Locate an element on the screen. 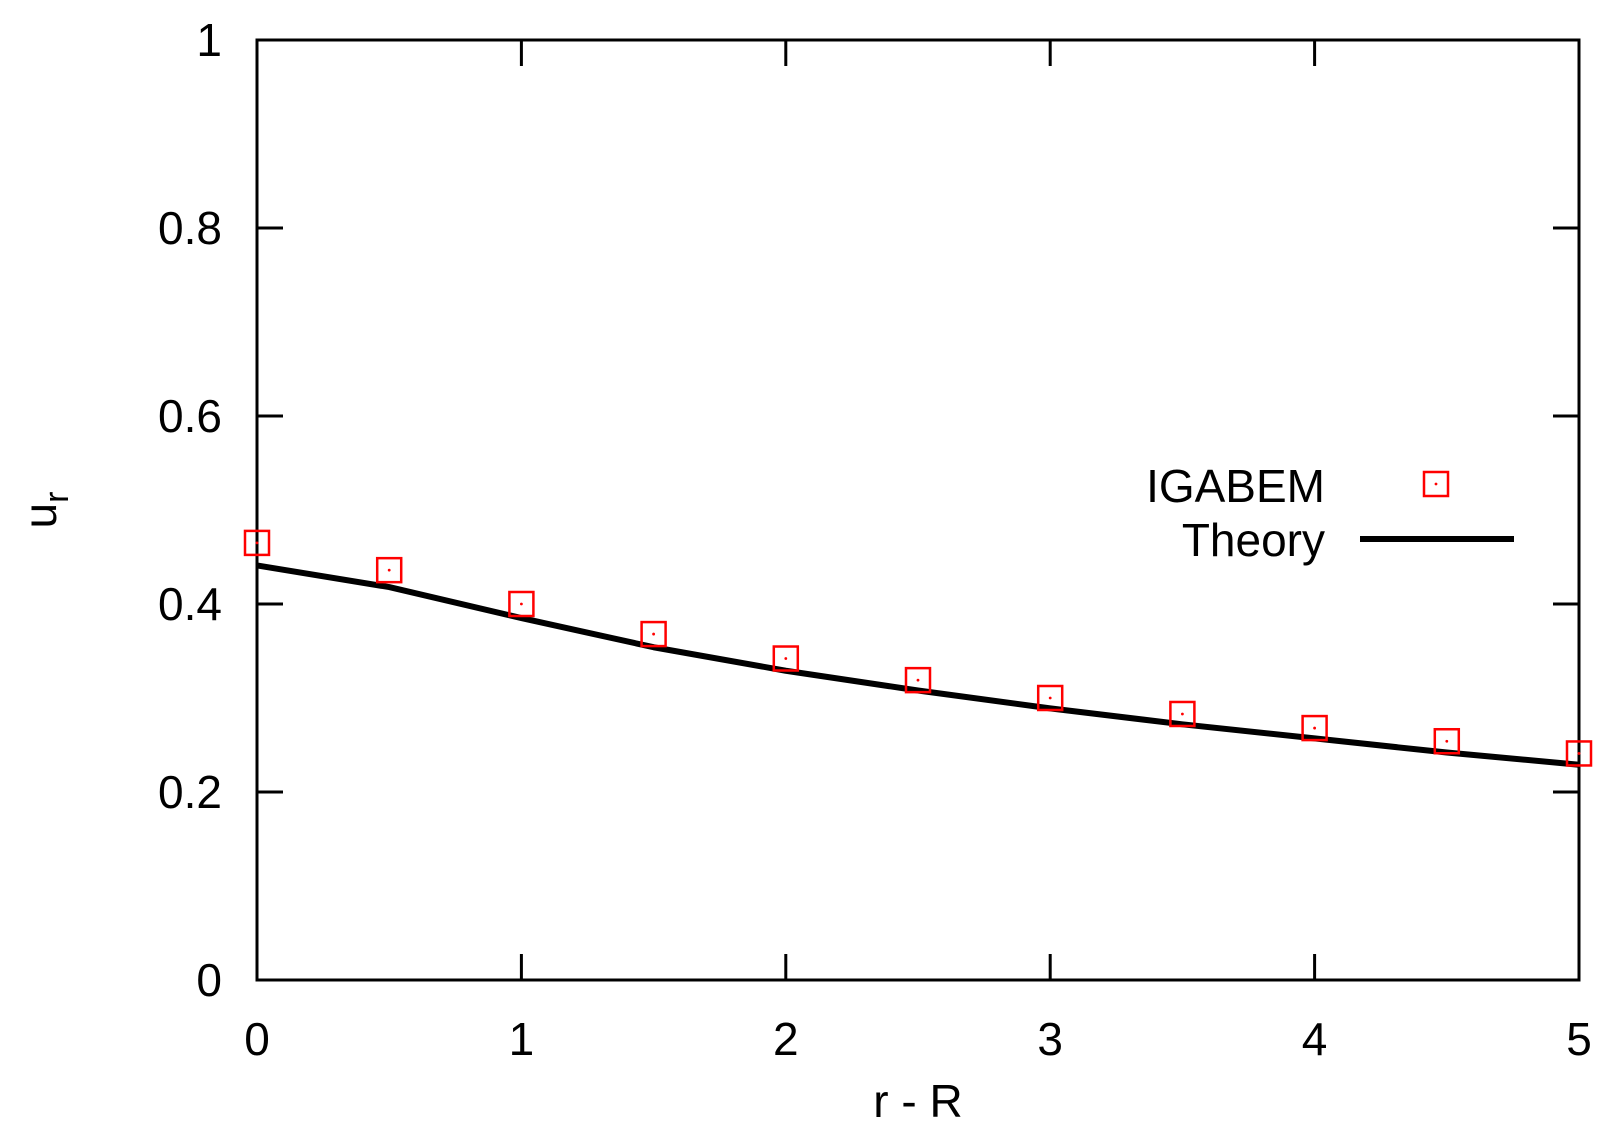 This screenshot has width=1609, height=1142. svg-text: ur is located at coordinates (45, 510).